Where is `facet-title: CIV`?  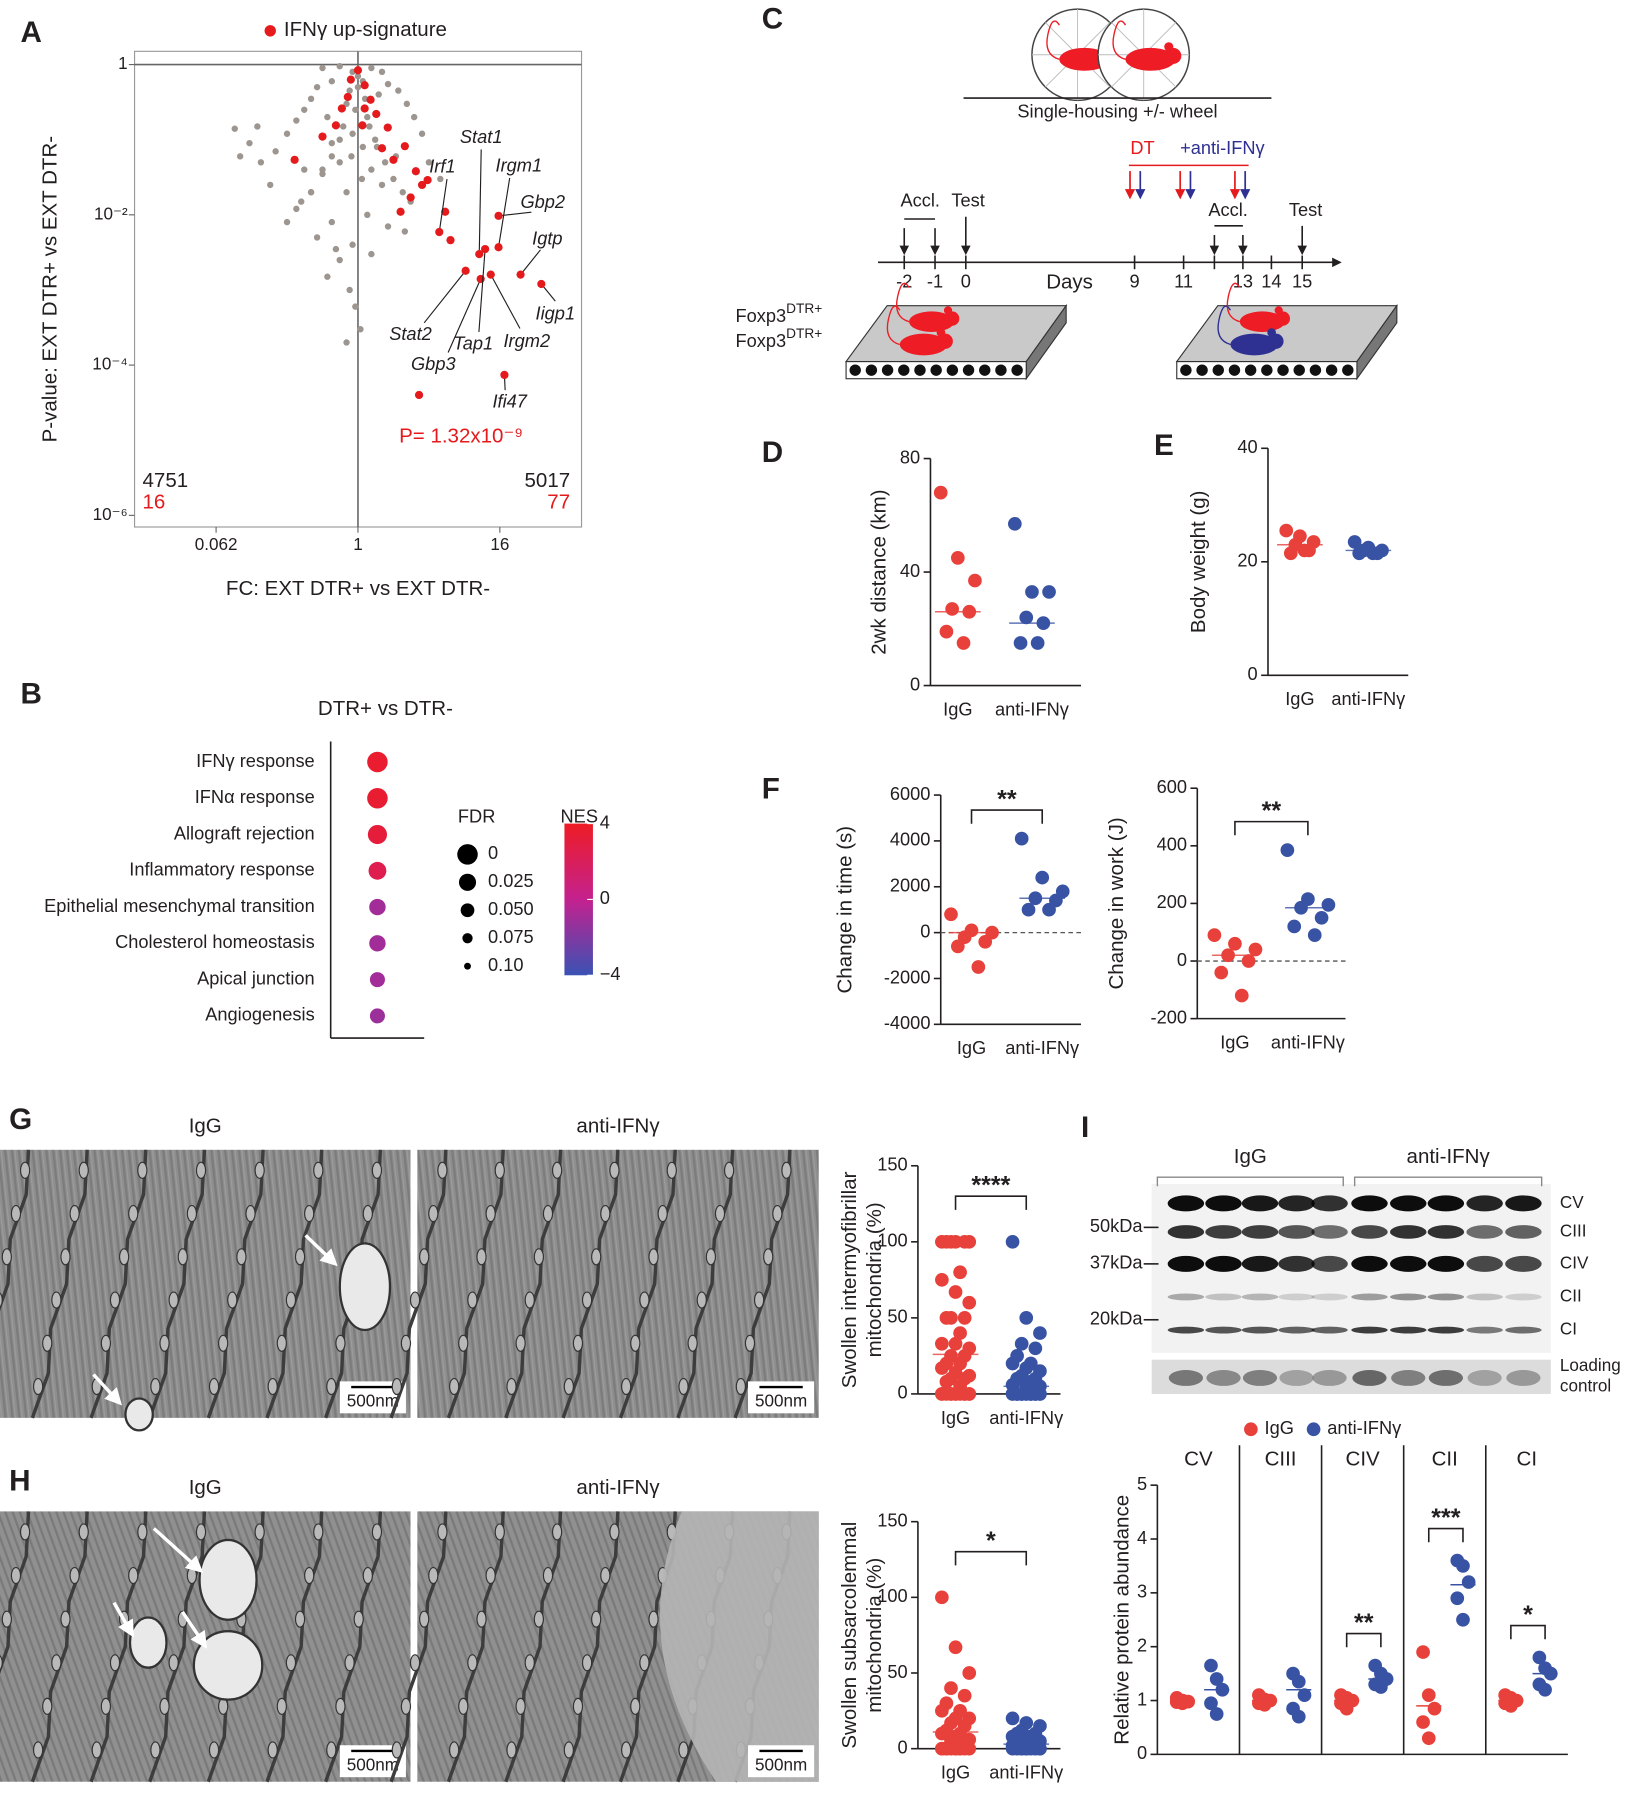
facet-title: CIV is located at coordinates (1363, 1458).